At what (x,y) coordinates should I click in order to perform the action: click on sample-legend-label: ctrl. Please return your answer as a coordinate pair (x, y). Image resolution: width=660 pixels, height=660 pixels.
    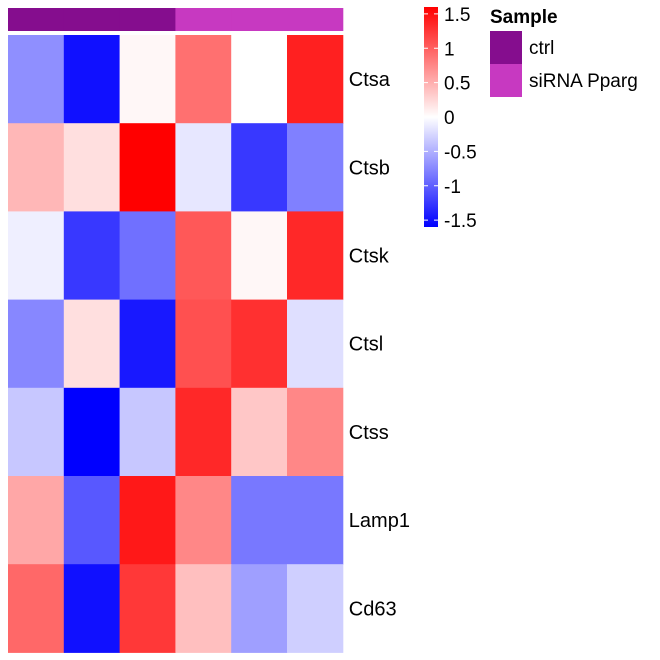
    Looking at the image, I should click on (541, 48).